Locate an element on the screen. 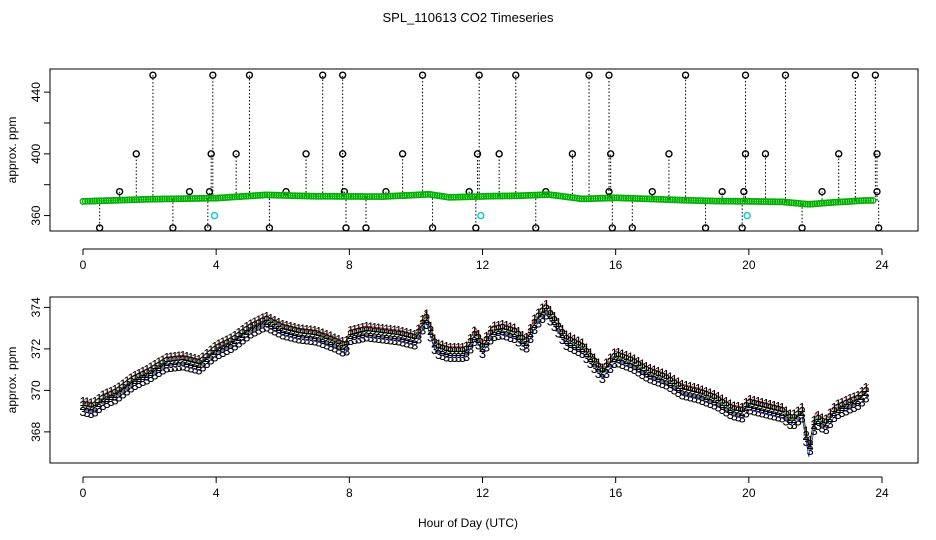  y-tick-label: 370 is located at coordinates (36, 390).